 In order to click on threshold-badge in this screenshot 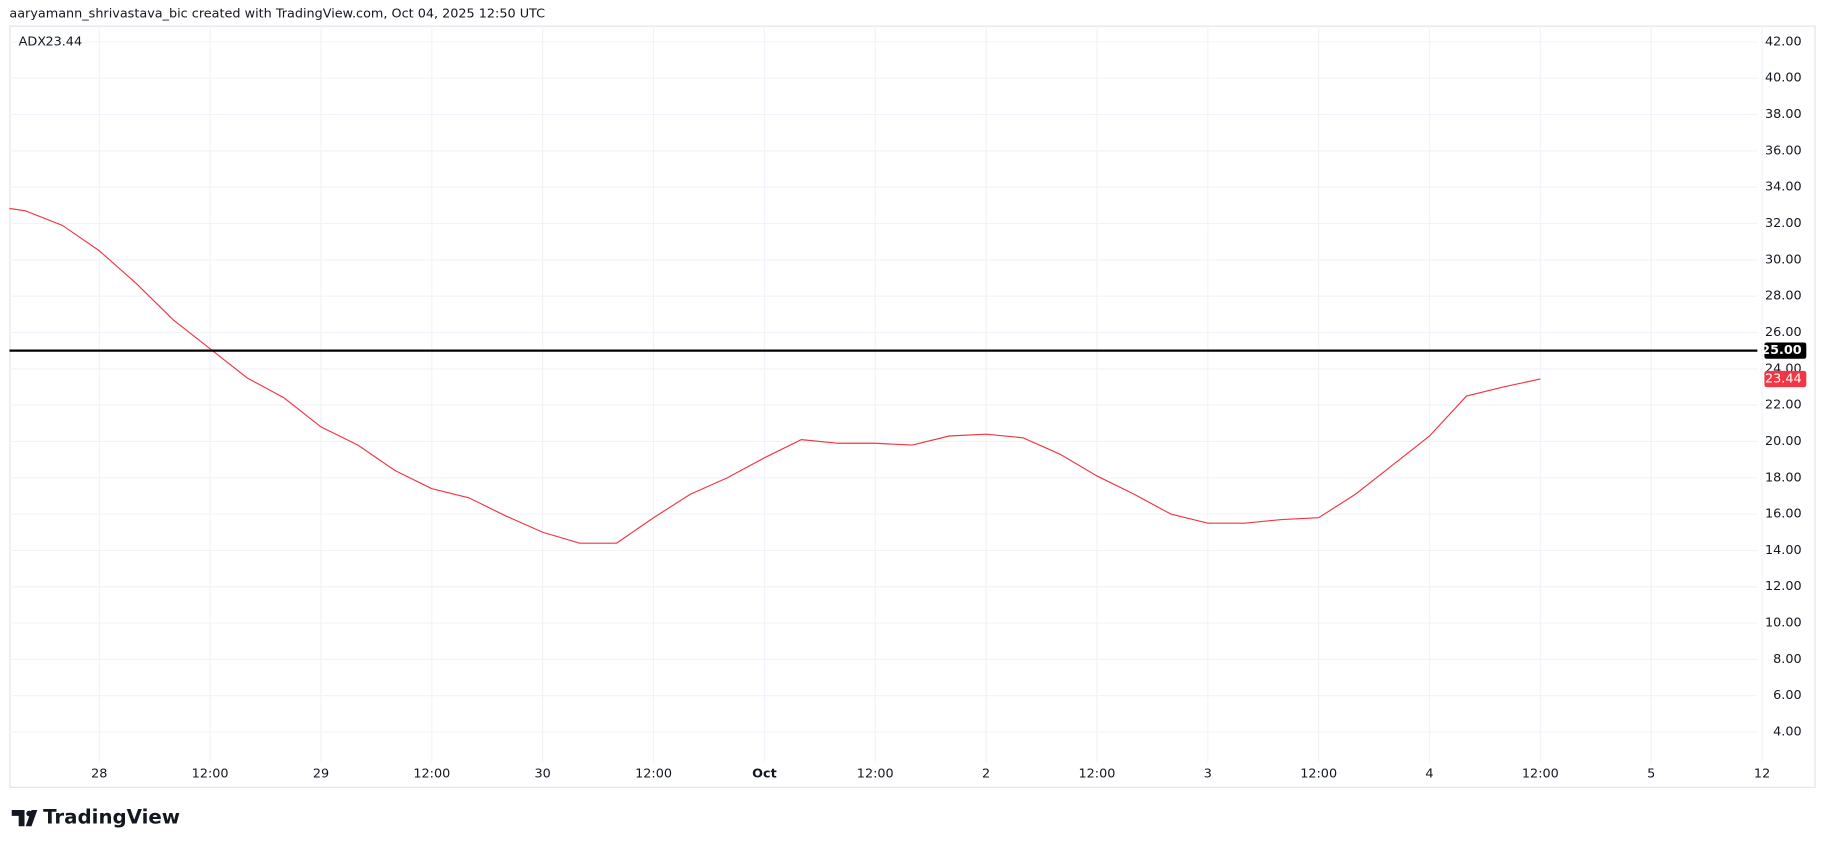, I will do `click(1785, 350)`.